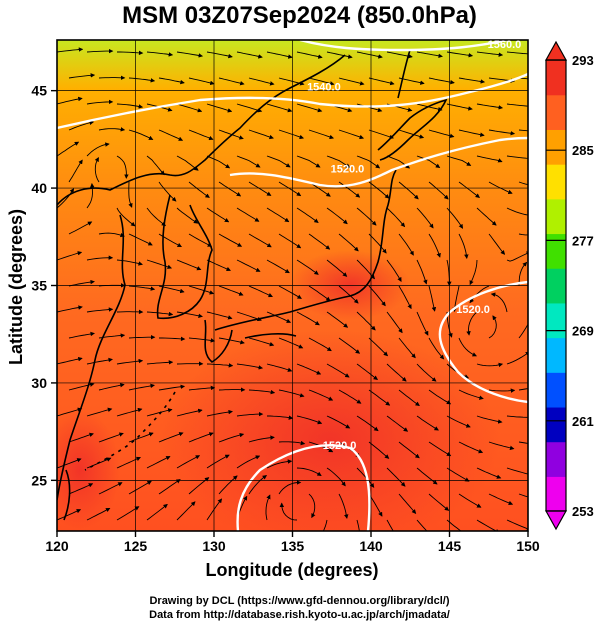 Image resolution: width=599 pixels, height=625 pixels. Describe the element at coordinates (67, 495) in the screenshot. I see `coast-taiwan` at that location.